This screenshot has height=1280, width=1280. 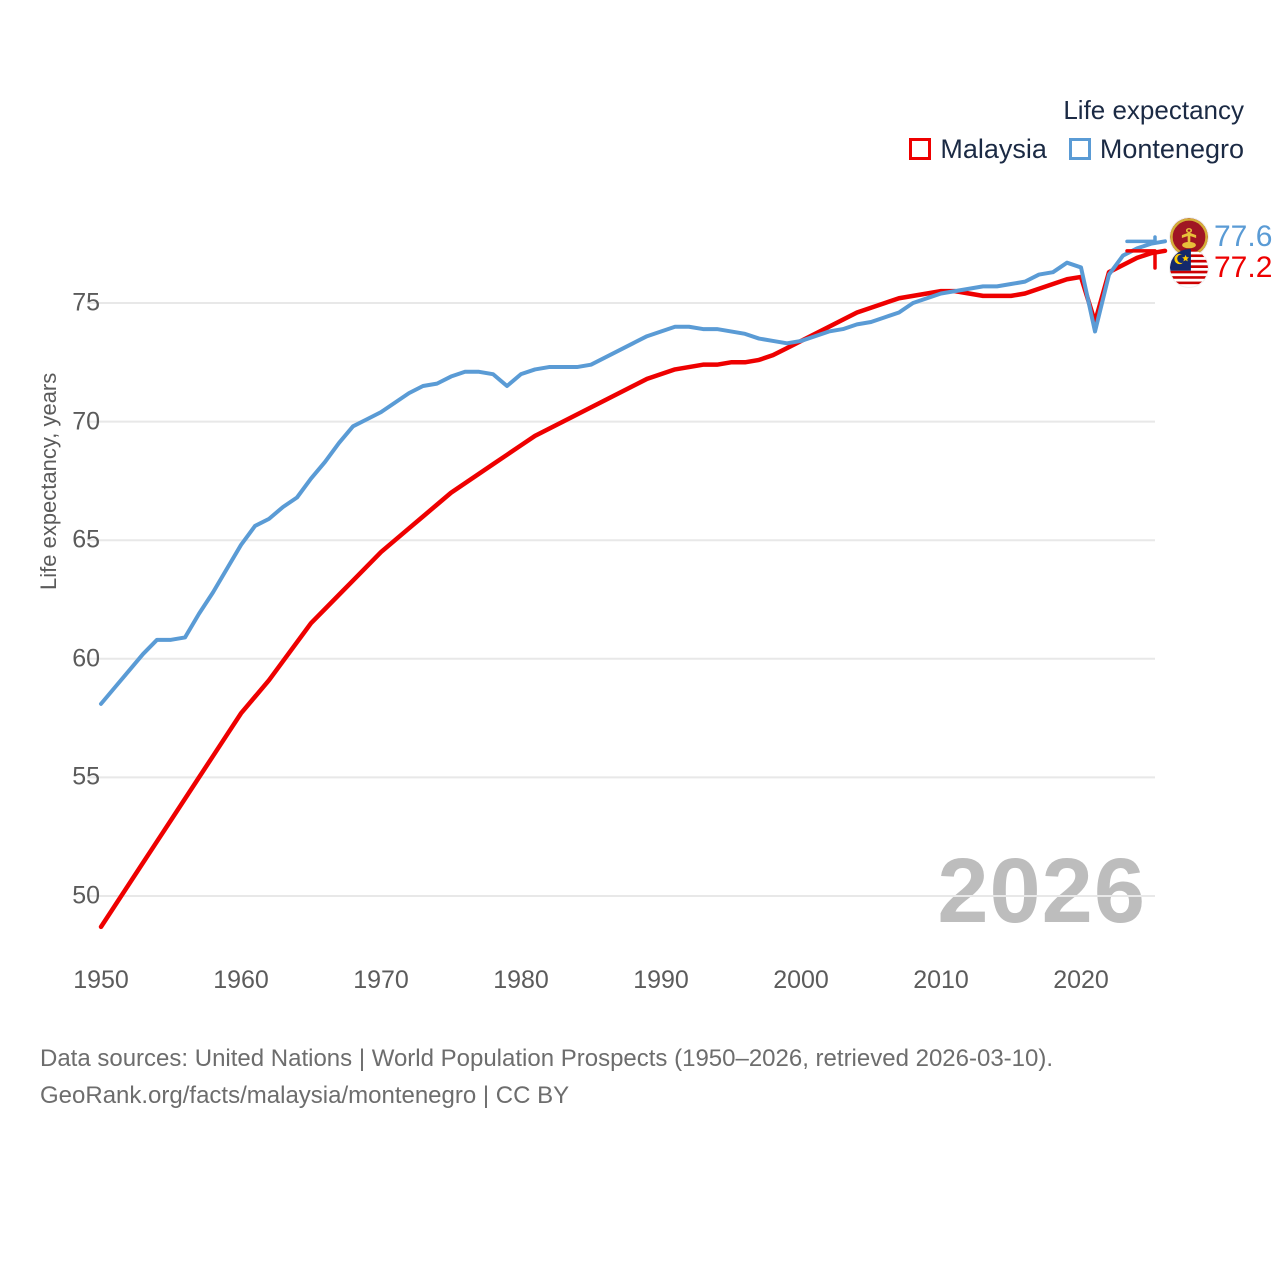 What do you see at coordinates (1243, 236) in the screenshot?
I see `end-value-montenegro: 77.6` at bounding box center [1243, 236].